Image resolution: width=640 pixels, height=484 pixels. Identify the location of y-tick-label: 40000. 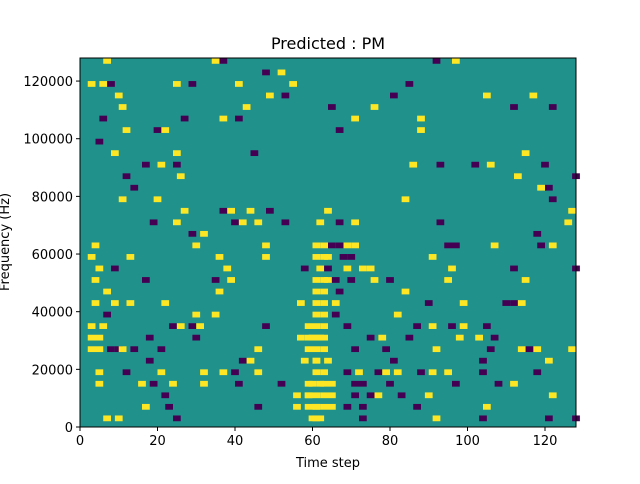
(52, 313).